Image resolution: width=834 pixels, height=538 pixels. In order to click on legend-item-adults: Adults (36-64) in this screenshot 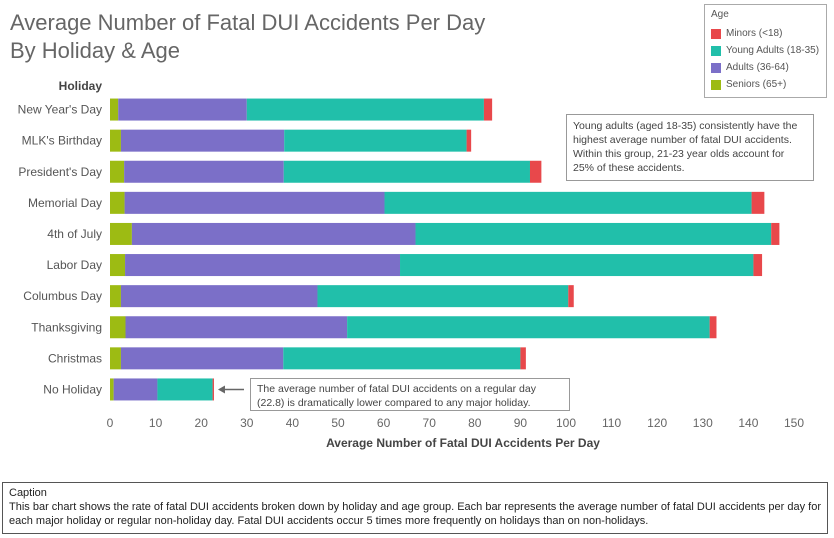, I will do `click(750, 67)`.